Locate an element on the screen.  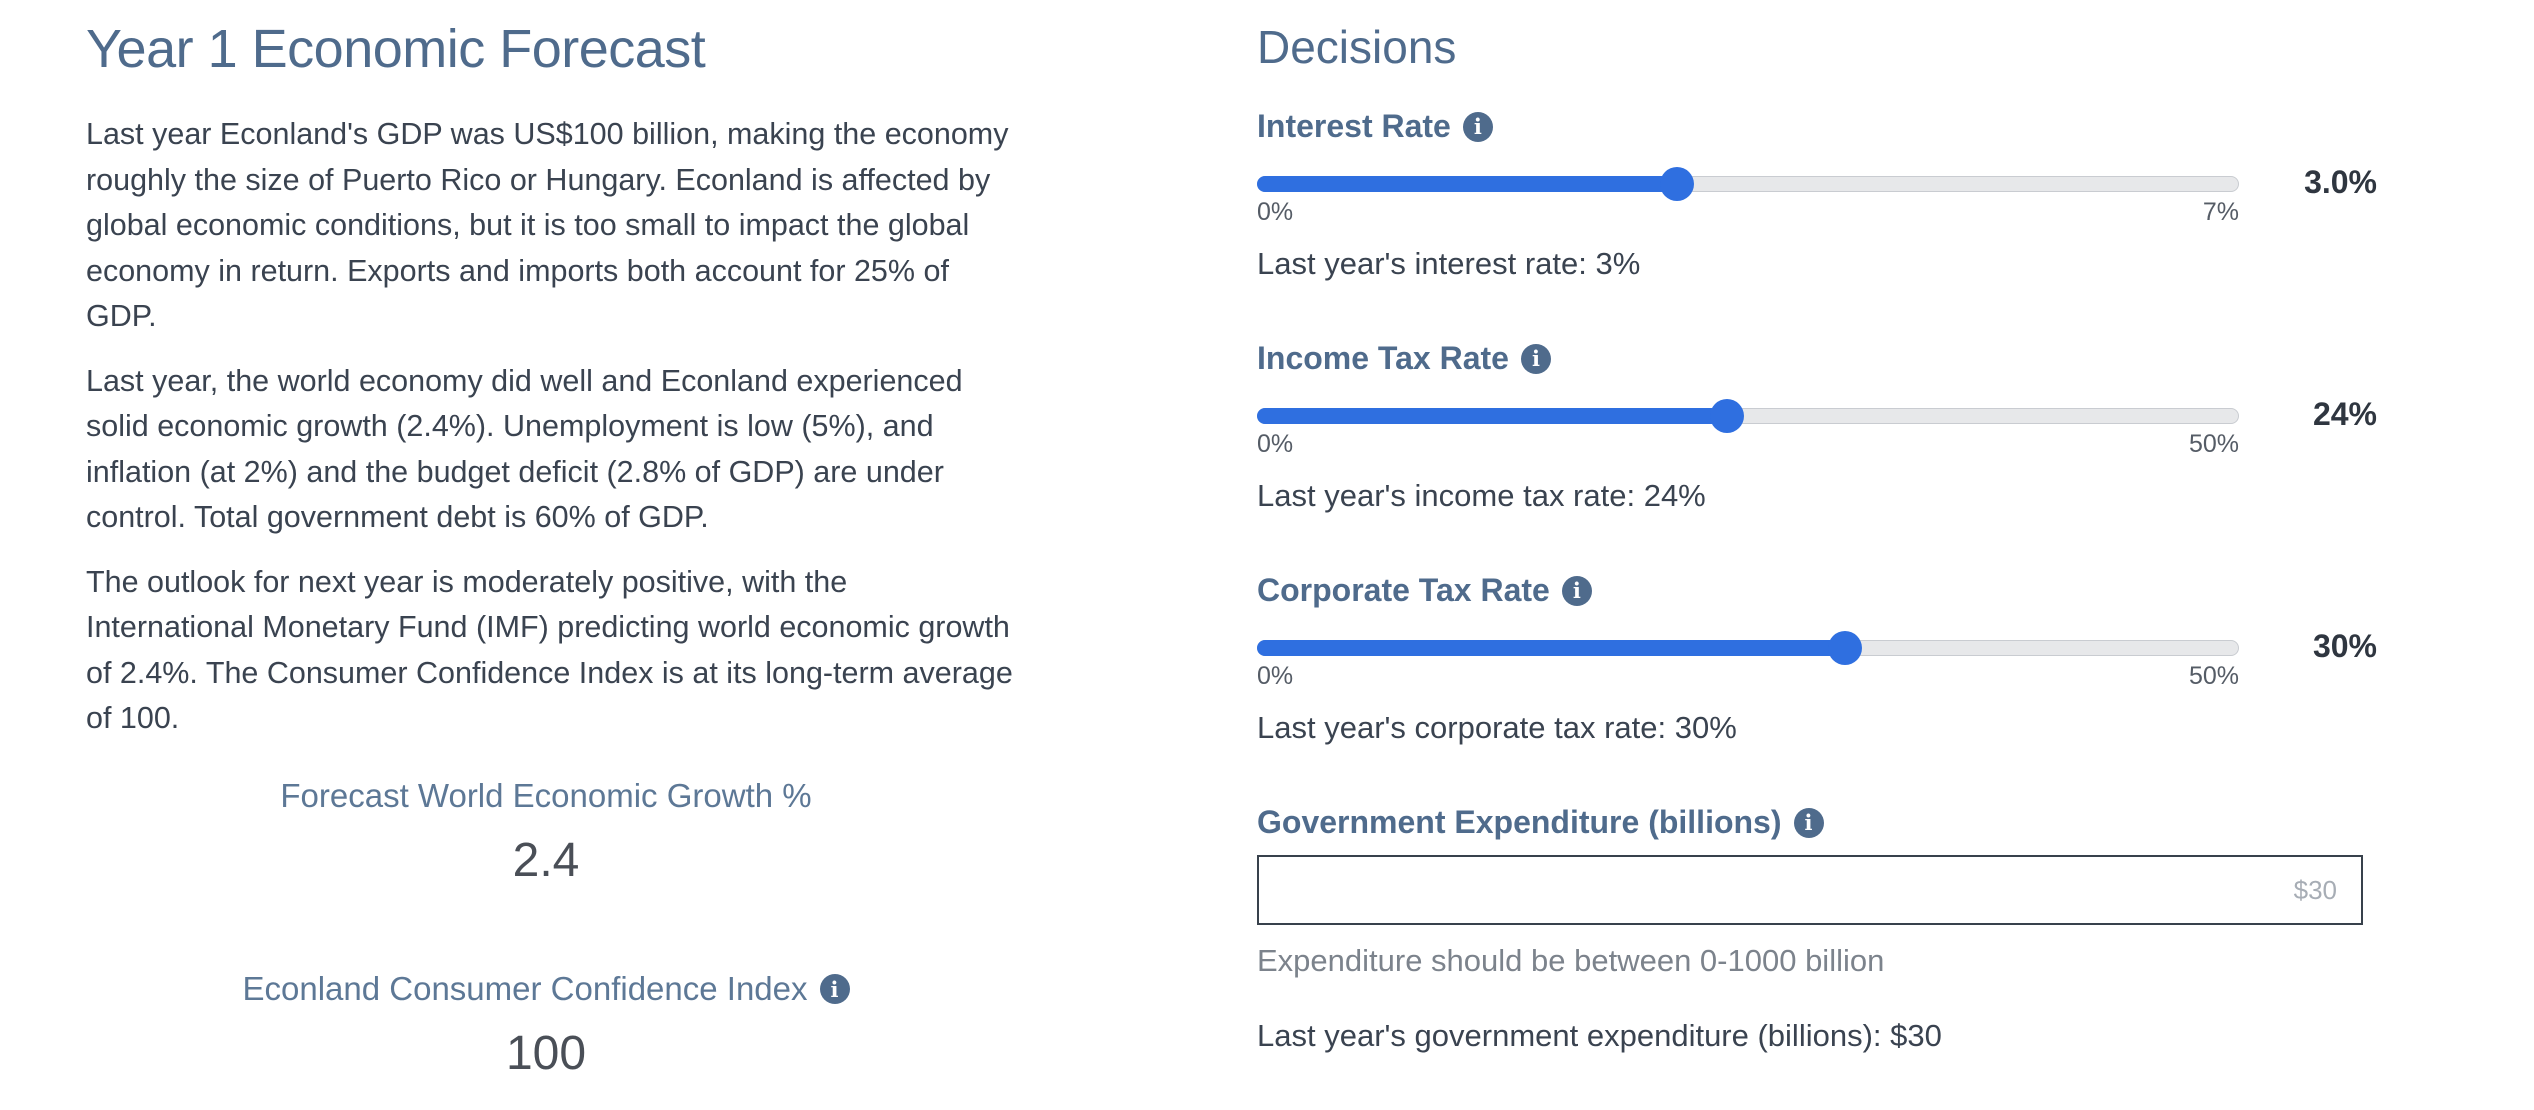
page-title: Year 1 Economic Forecast is located at coordinates (396, 49).